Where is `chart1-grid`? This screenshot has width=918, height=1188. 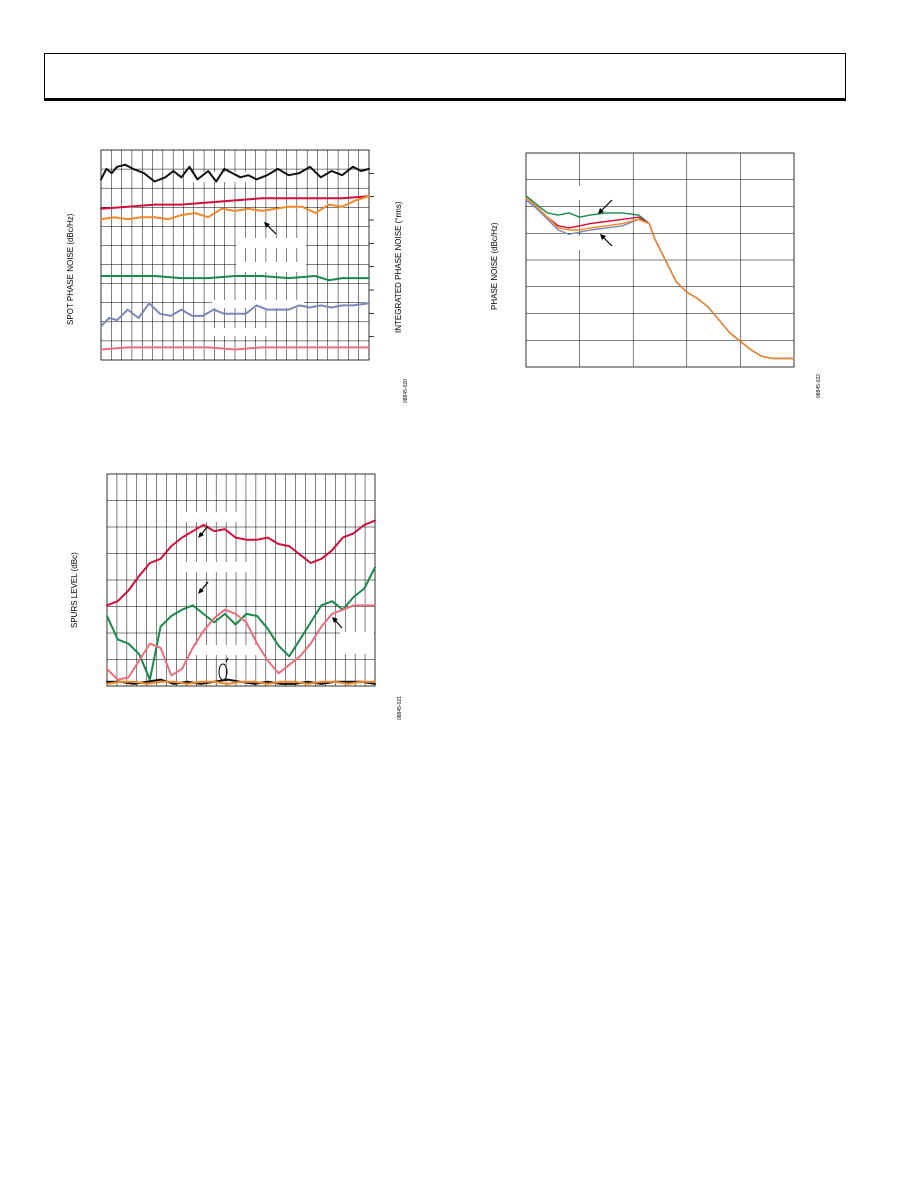 chart1-grid is located at coordinates (235, 255).